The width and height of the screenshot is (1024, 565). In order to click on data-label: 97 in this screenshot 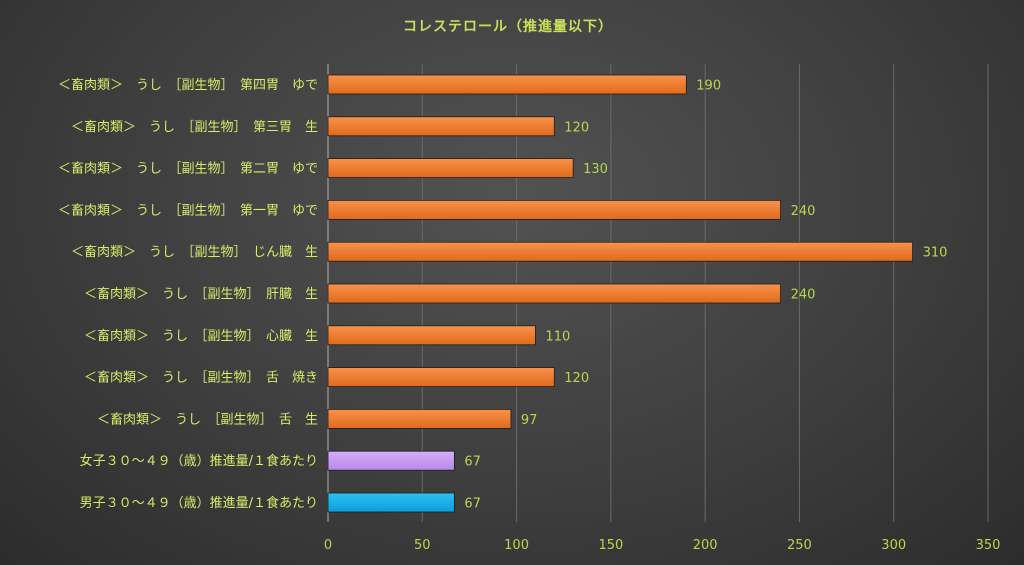, I will do `click(529, 420)`.